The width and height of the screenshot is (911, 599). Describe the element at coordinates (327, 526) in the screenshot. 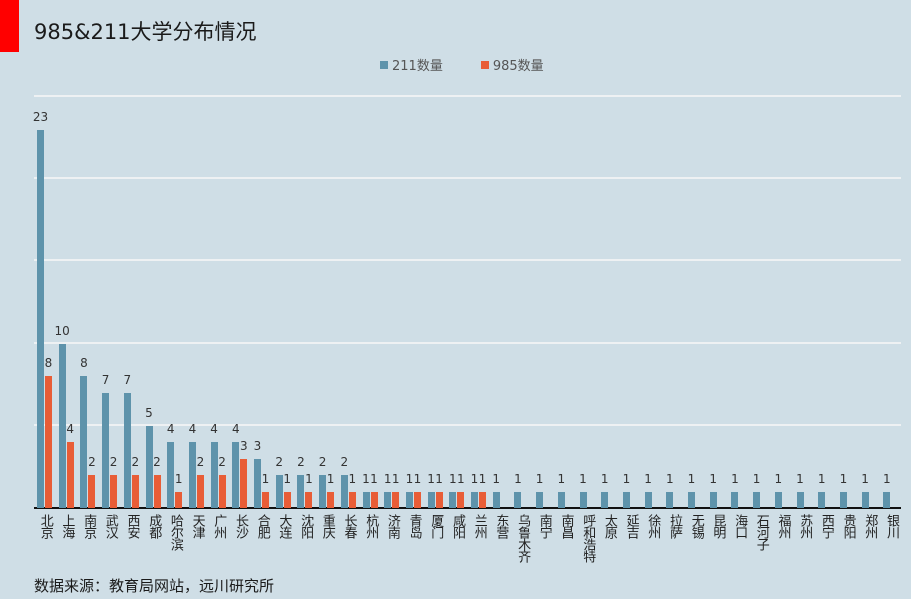

I see `x-tick-label: 重庆` at that location.